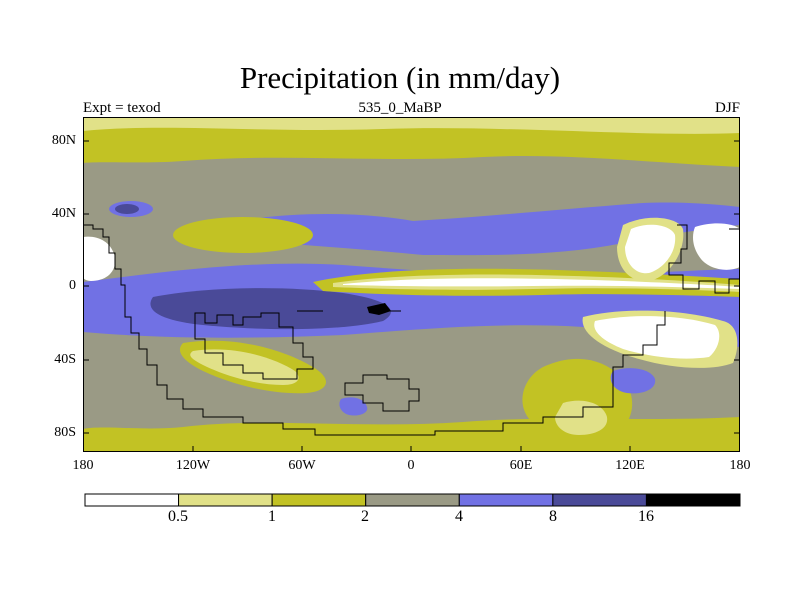 This screenshot has width=800, height=600. What do you see at coordinates (270, 309) in the screenshot?
I see `tropical-very-wet-core` at bounding box center [270, 309].